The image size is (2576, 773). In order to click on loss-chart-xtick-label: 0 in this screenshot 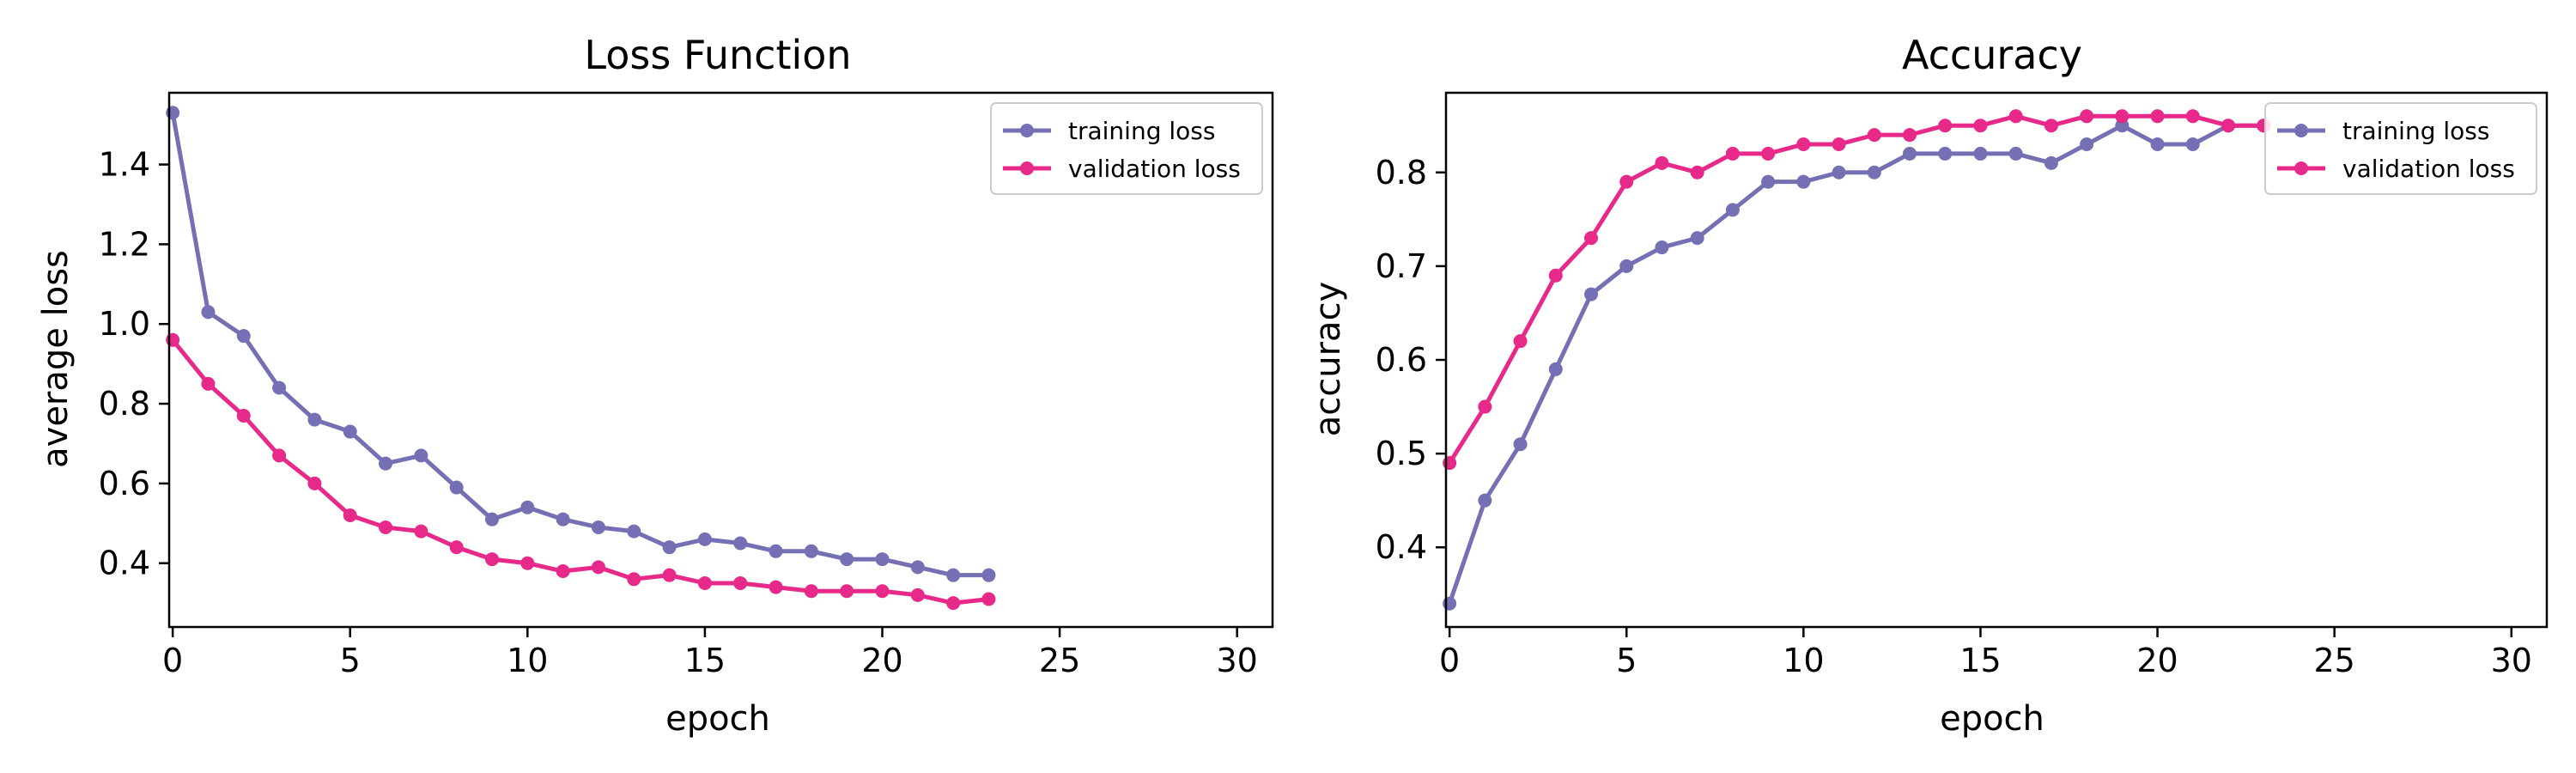, I will do `click(172, 660)`.